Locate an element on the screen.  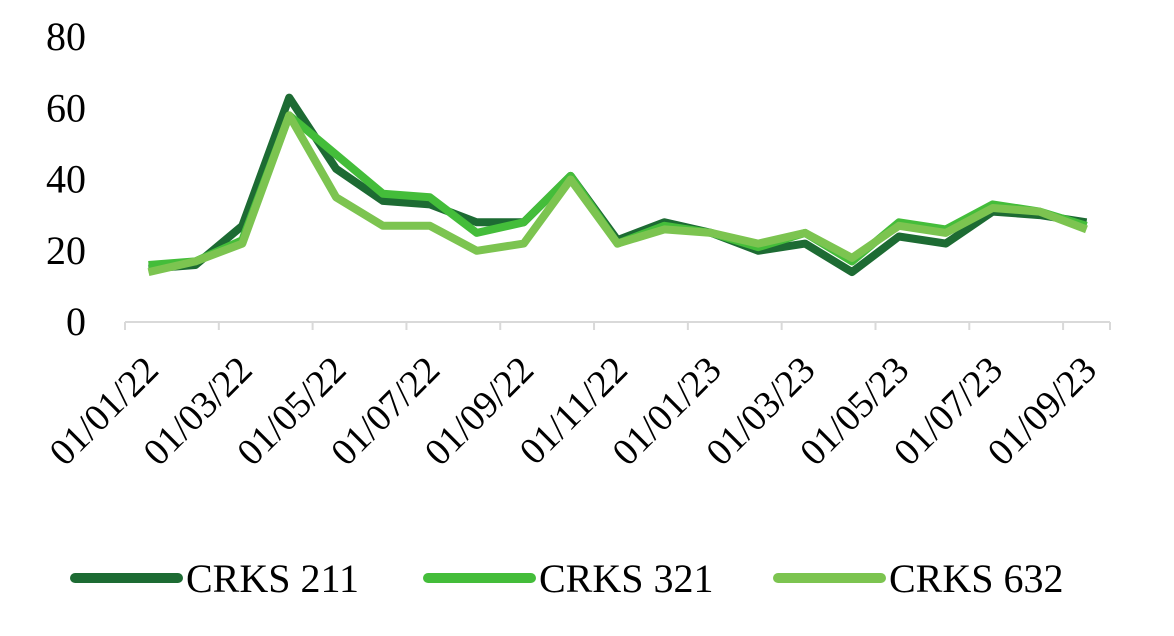
y-tick-label: 80 is located at coordinates (66, 36).